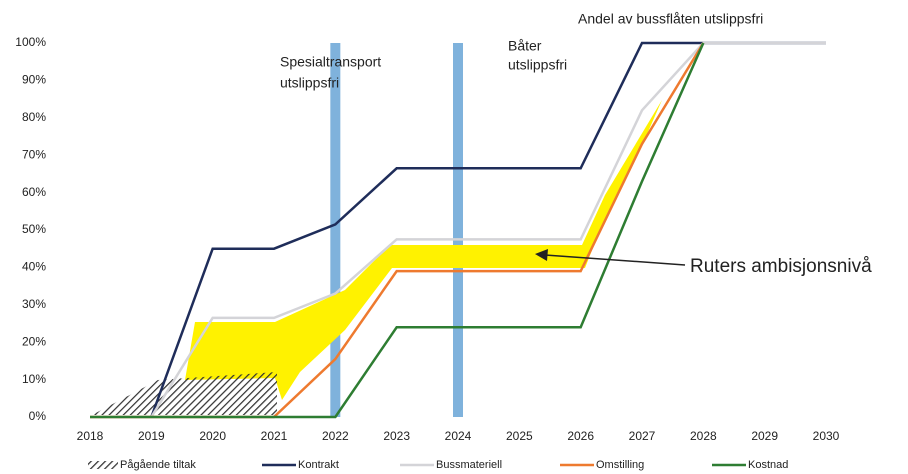 The image size is (908, 474). I want to click on y-tick-label: 10%, so click(34, 379).